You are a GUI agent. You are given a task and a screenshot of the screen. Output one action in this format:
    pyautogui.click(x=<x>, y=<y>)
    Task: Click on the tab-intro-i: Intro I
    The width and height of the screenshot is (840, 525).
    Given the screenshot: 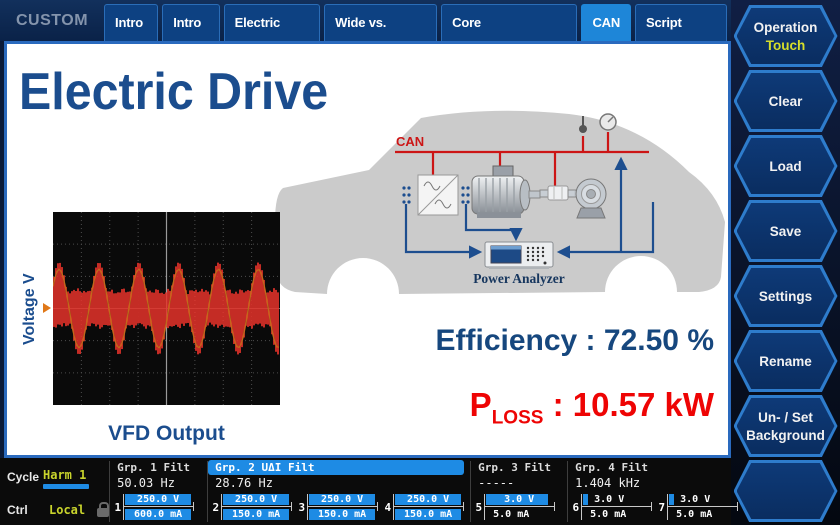 What is the action you would take?
    pyautogui.click(x=131, y=29)
    